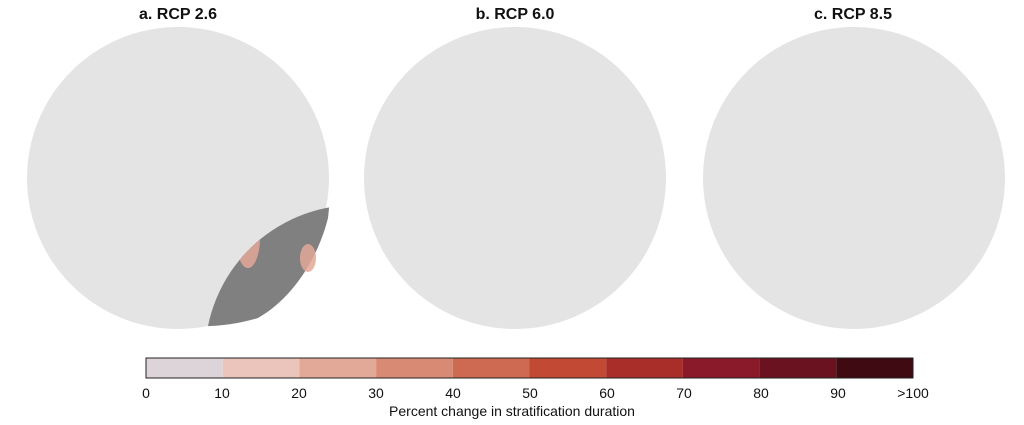  What do you see at coordinates (515, 14) in the screenshot?
I see `panel-title-b: b. RCP 6.0` at bounding box center [515, 14].